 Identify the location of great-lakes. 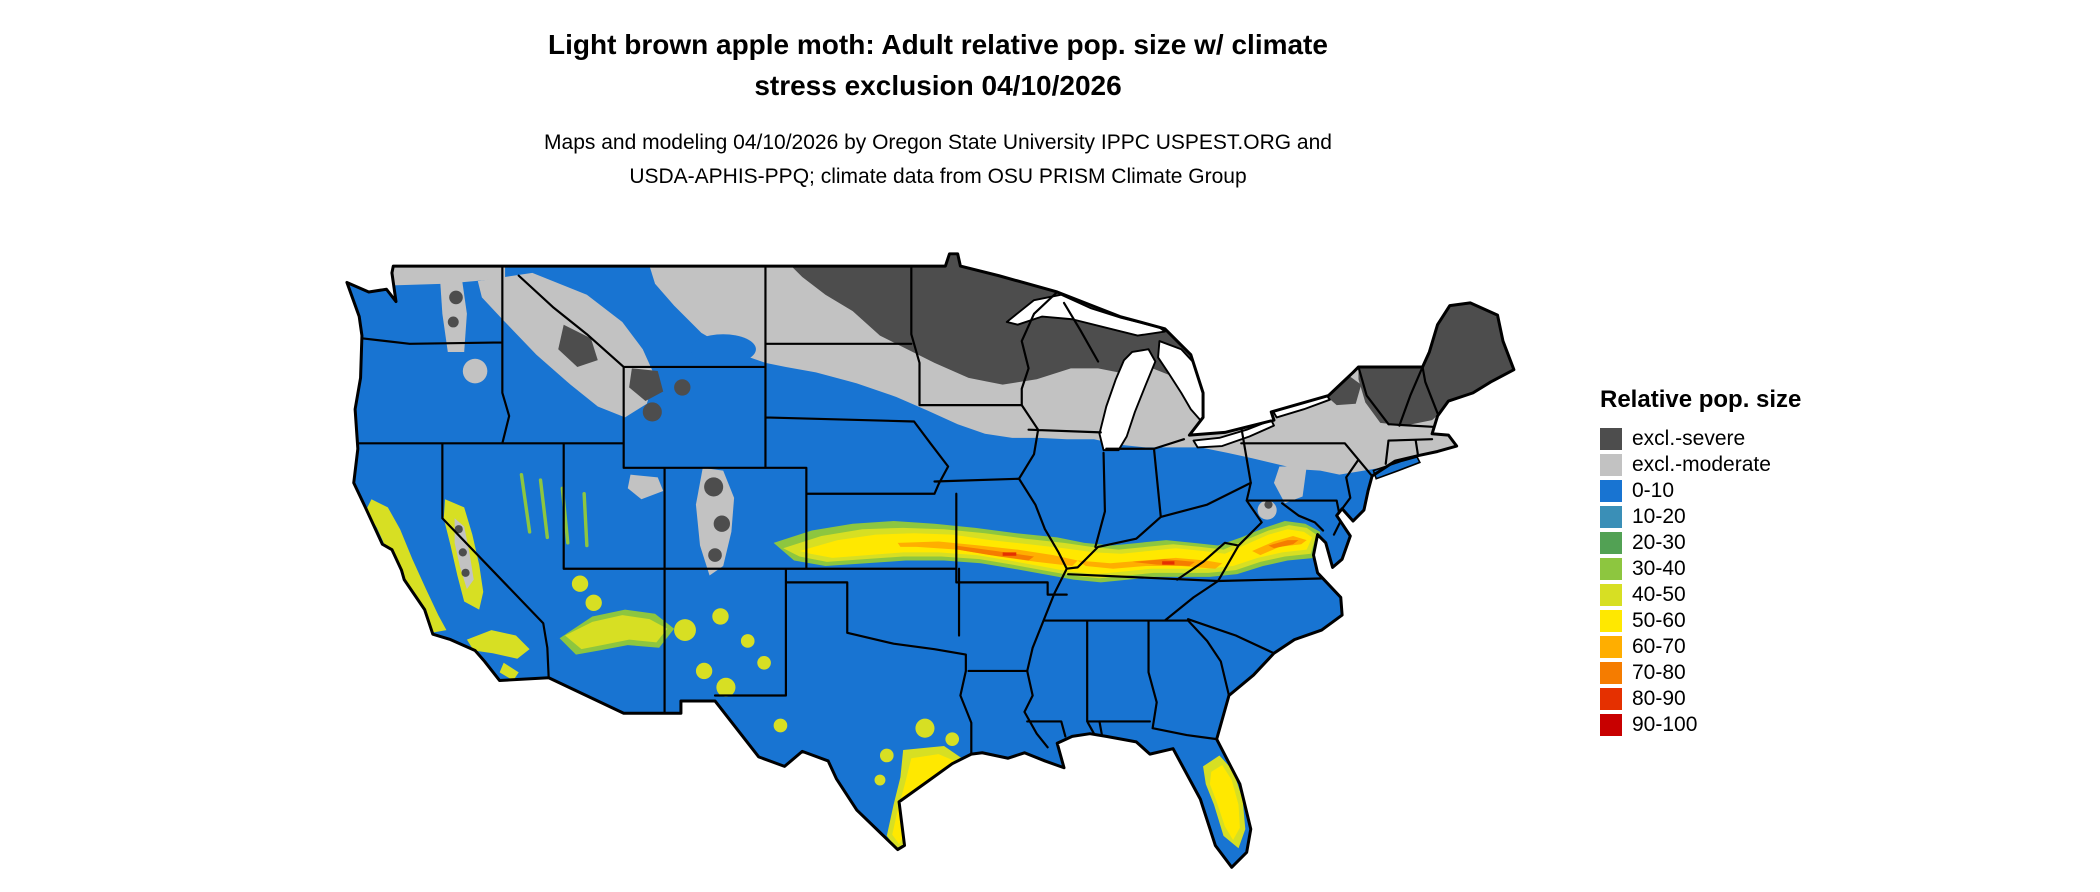
(1168, 372).